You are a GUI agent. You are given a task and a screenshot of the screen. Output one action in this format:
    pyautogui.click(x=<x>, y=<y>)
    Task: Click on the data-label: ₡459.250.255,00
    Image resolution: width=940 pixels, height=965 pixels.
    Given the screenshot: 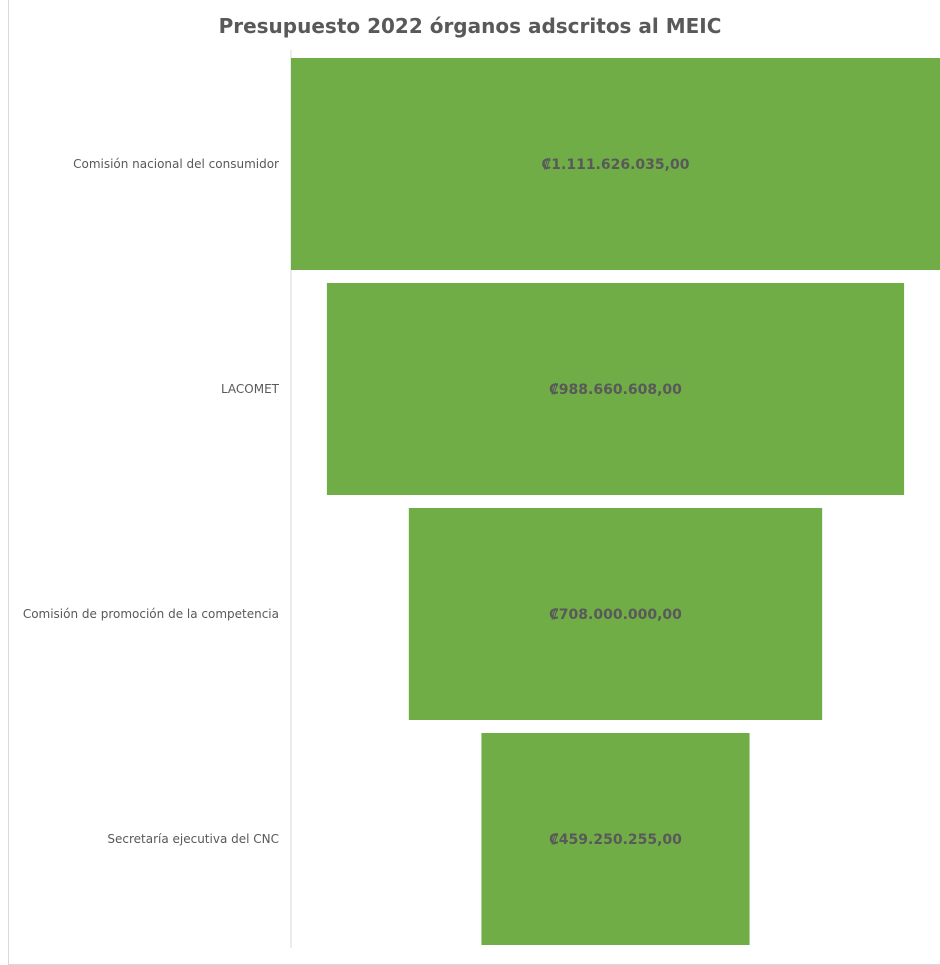 What is the action you would take?
    pyautogui.click(x=615, y=840)
    